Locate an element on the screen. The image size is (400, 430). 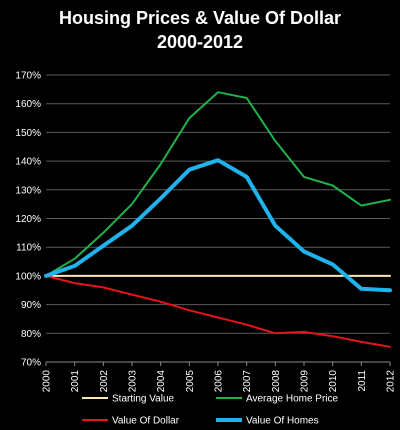
y-tick-label: 80% is located at coordinates (31, 334).